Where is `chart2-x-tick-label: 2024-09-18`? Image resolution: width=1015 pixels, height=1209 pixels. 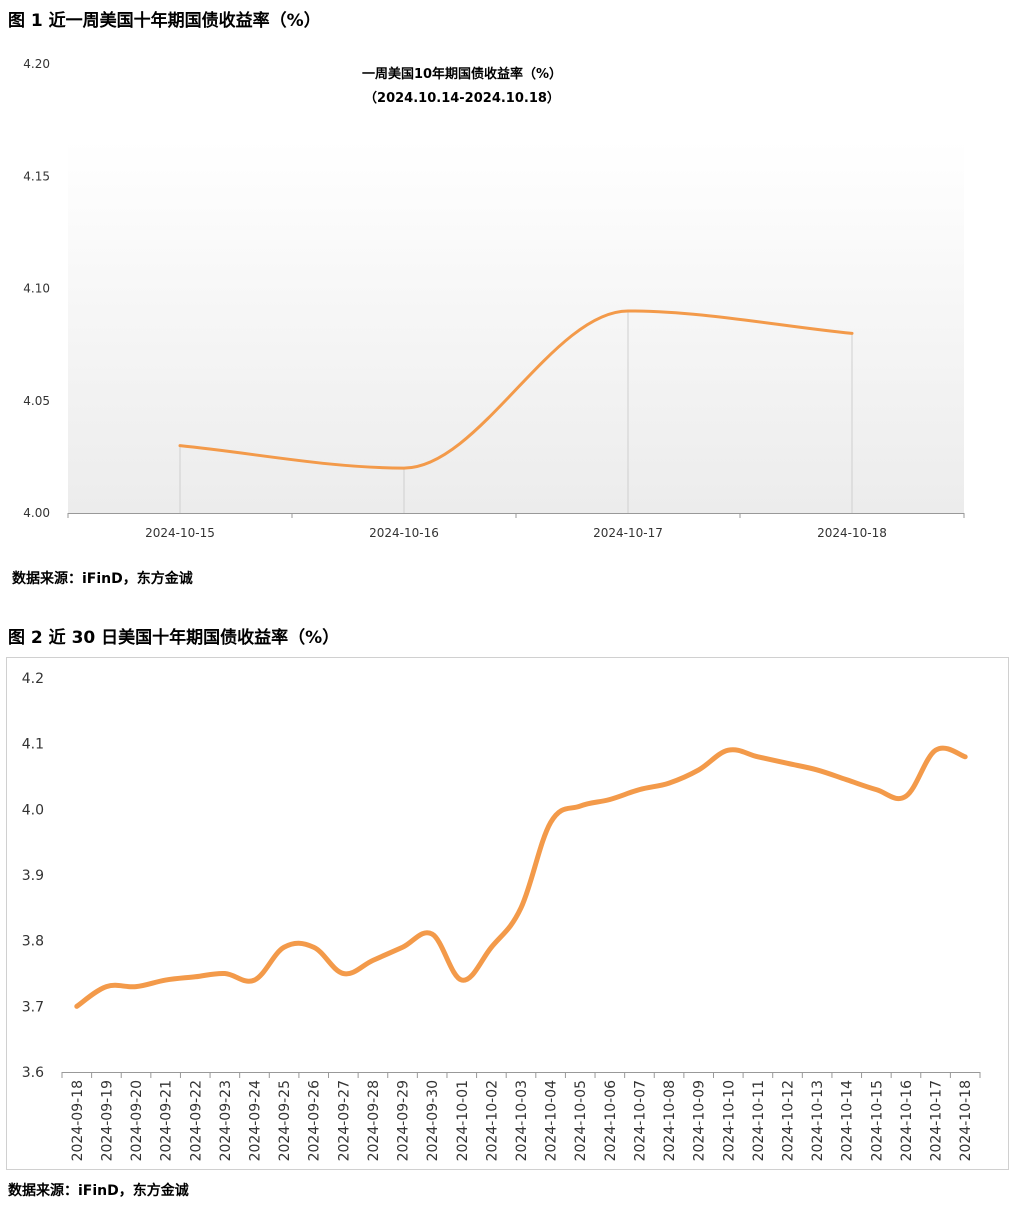 chart2-x-tick-label: 2024-09-18 is located at coordinates (78, 1120).